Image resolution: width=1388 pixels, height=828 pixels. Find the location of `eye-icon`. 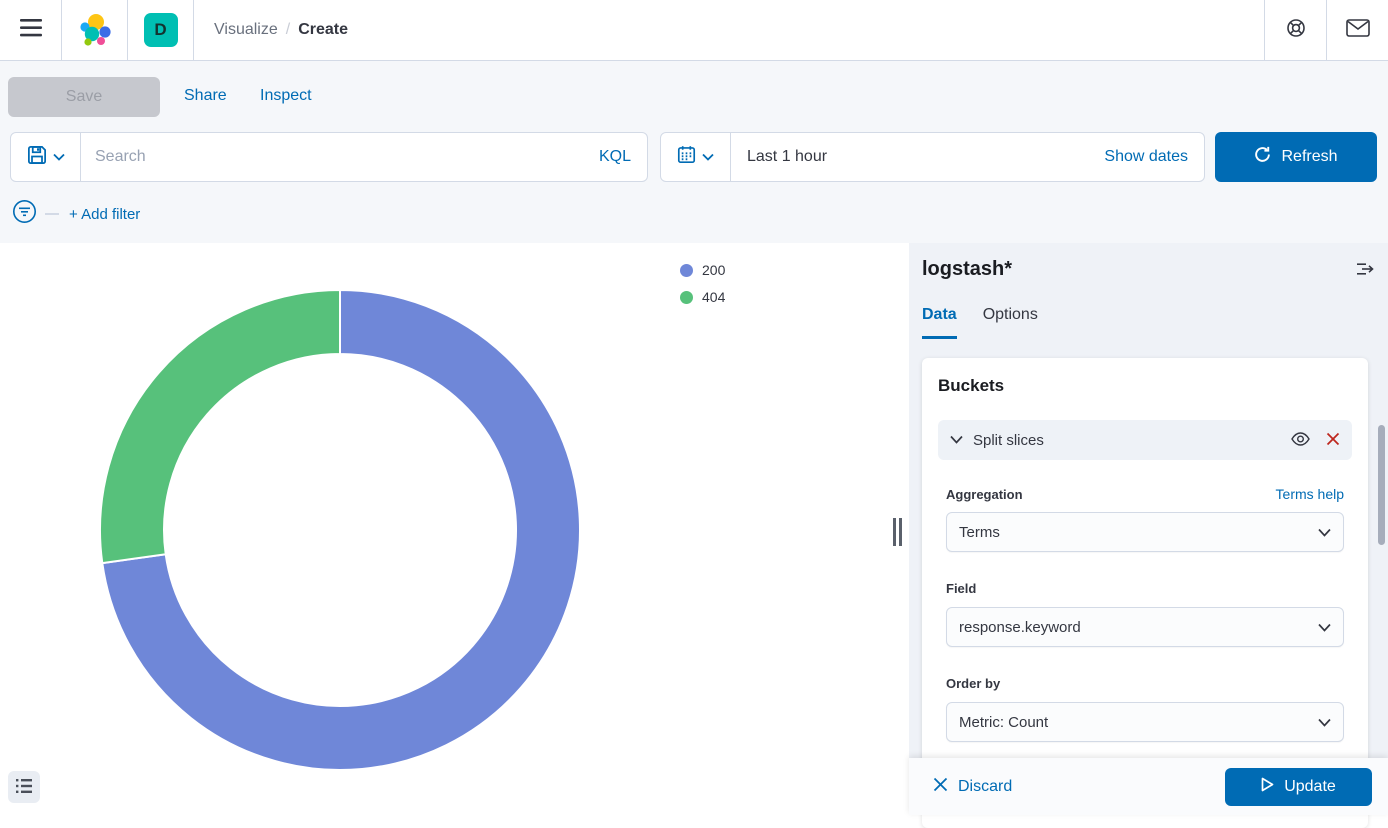

eye-icon is located at coordinates (1300, 440).